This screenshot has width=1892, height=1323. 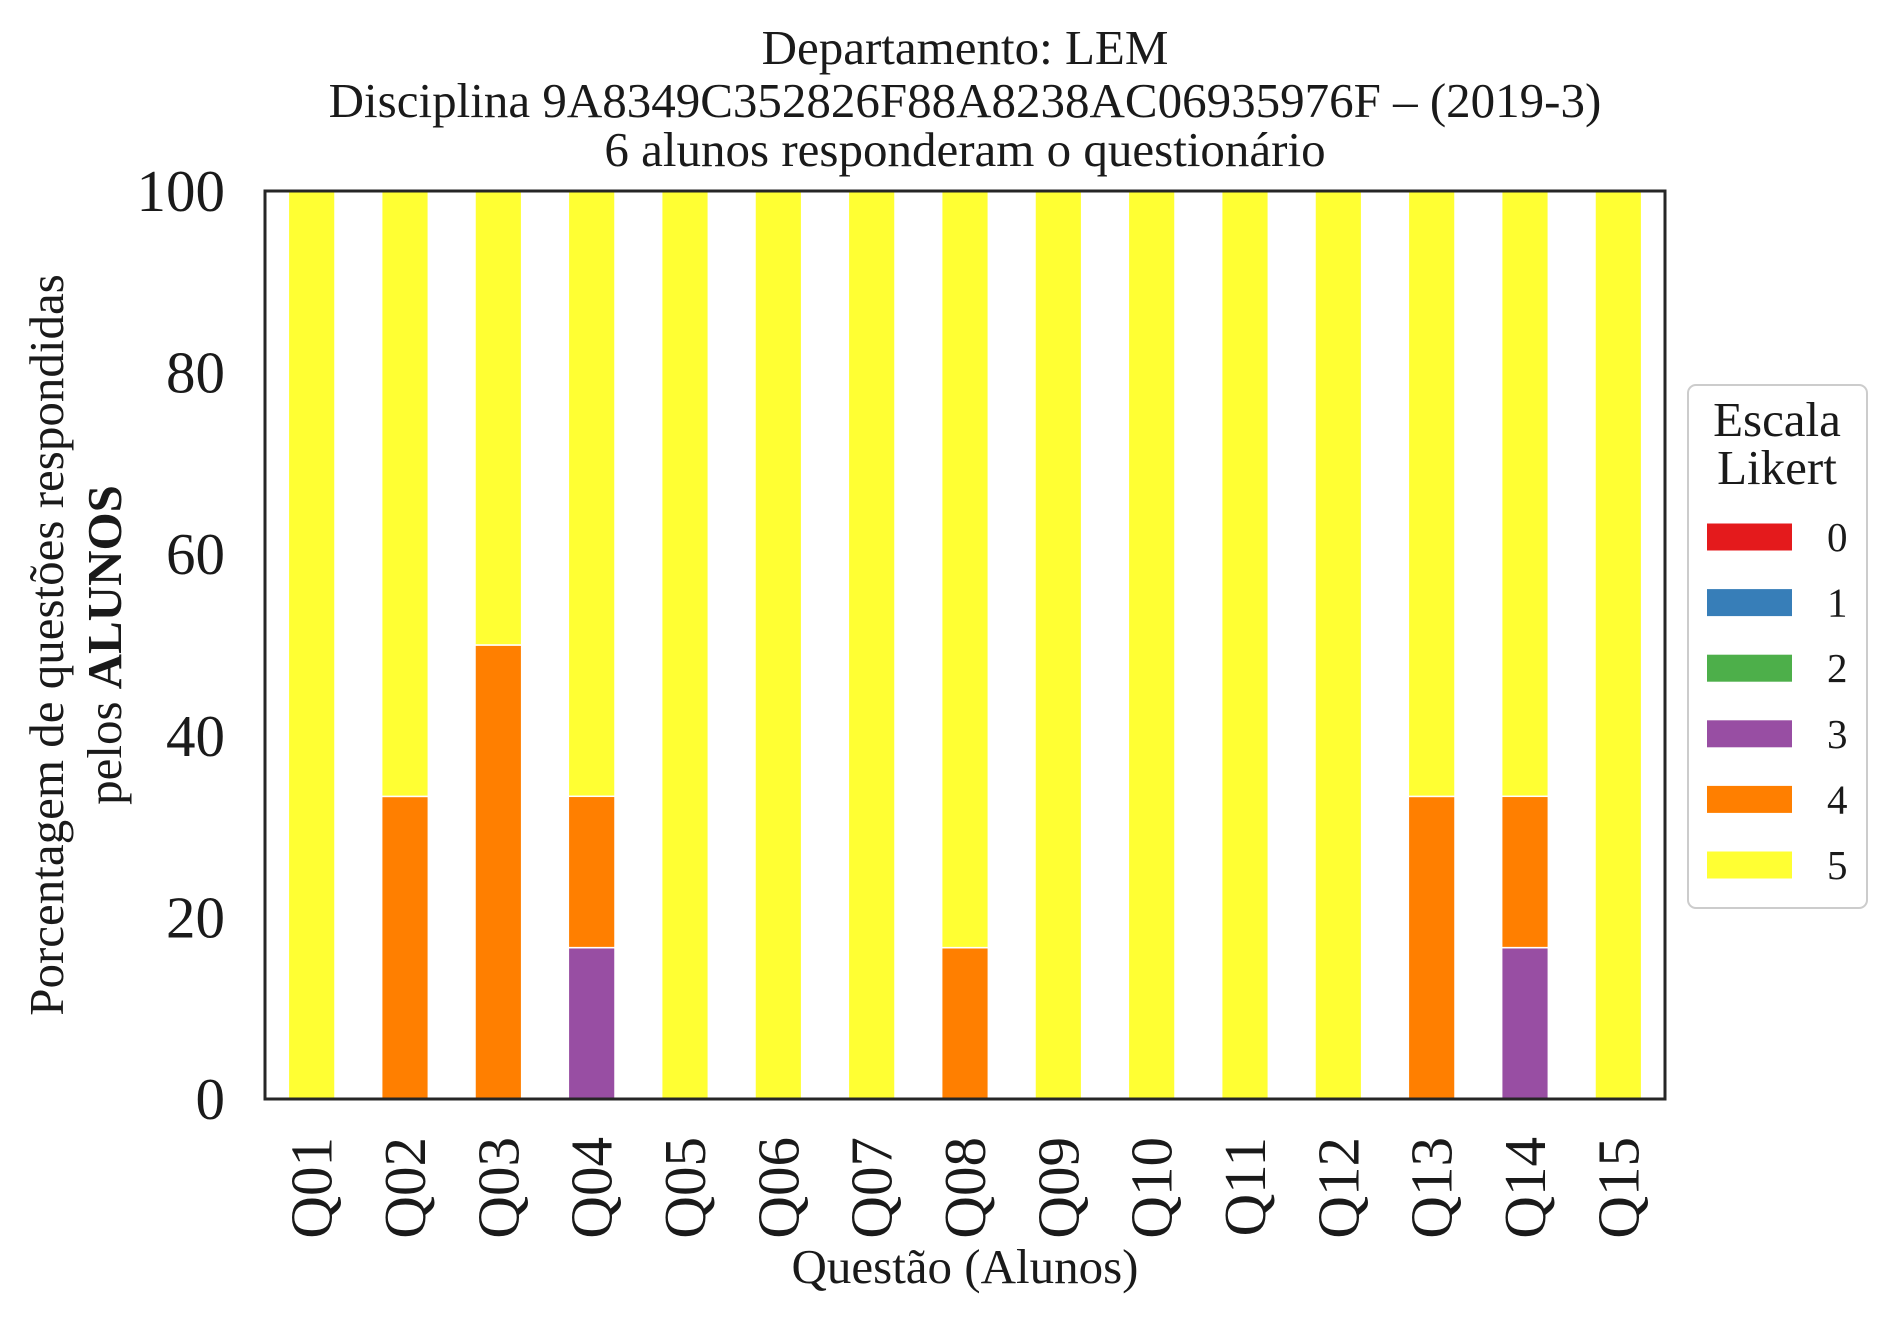 I want to click on legend-label-5: 5, so click(x=1837, y=865).